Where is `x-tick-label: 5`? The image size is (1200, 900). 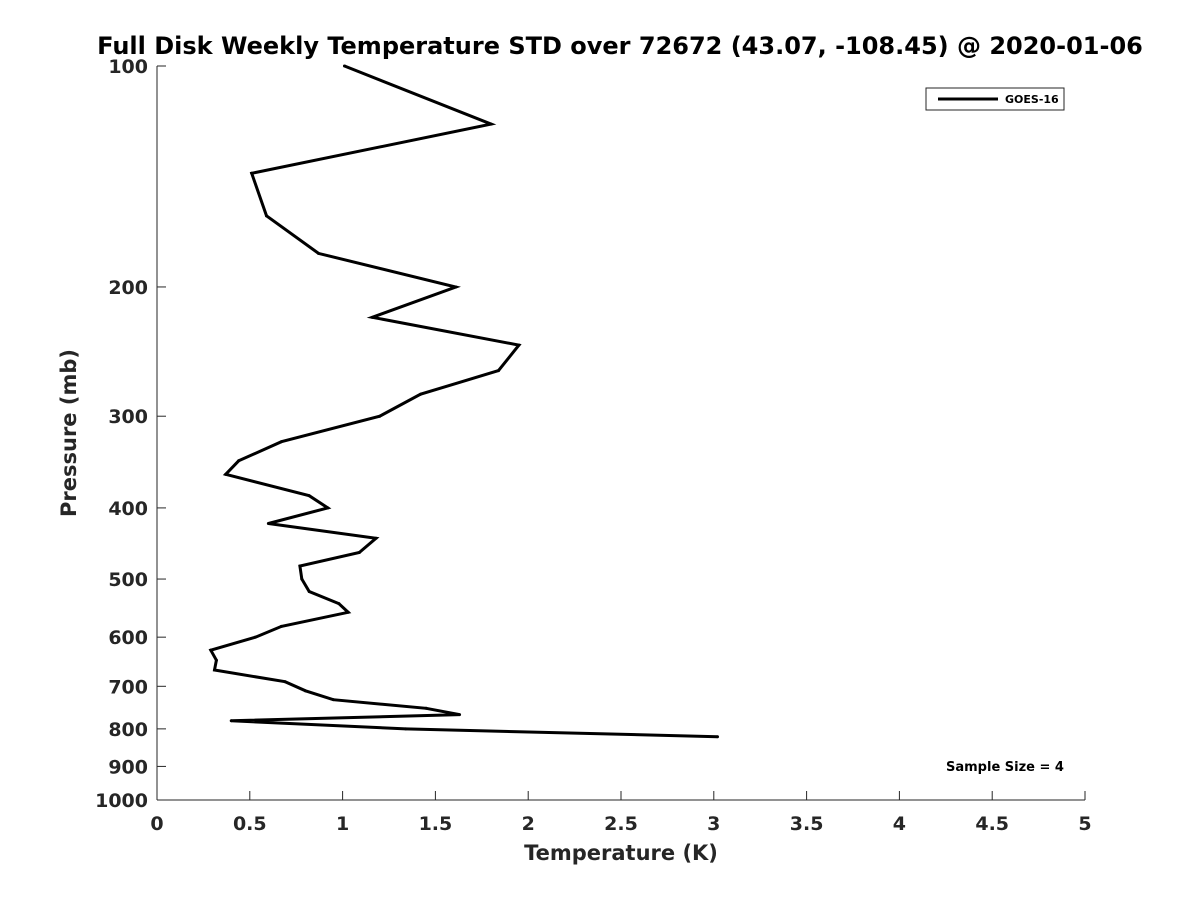
x-tick-label: 5 is located at coordinates (1084, 824).